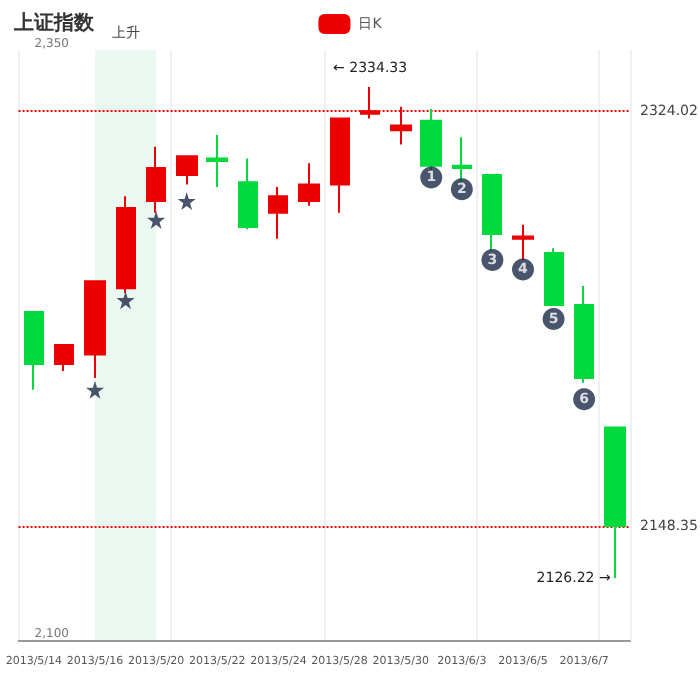 The image size is (700, 700). What do you see at coordinates (54, 23) in the screenshot?
I see `chart-title: 上证指数` at bounding box center [54, 23].